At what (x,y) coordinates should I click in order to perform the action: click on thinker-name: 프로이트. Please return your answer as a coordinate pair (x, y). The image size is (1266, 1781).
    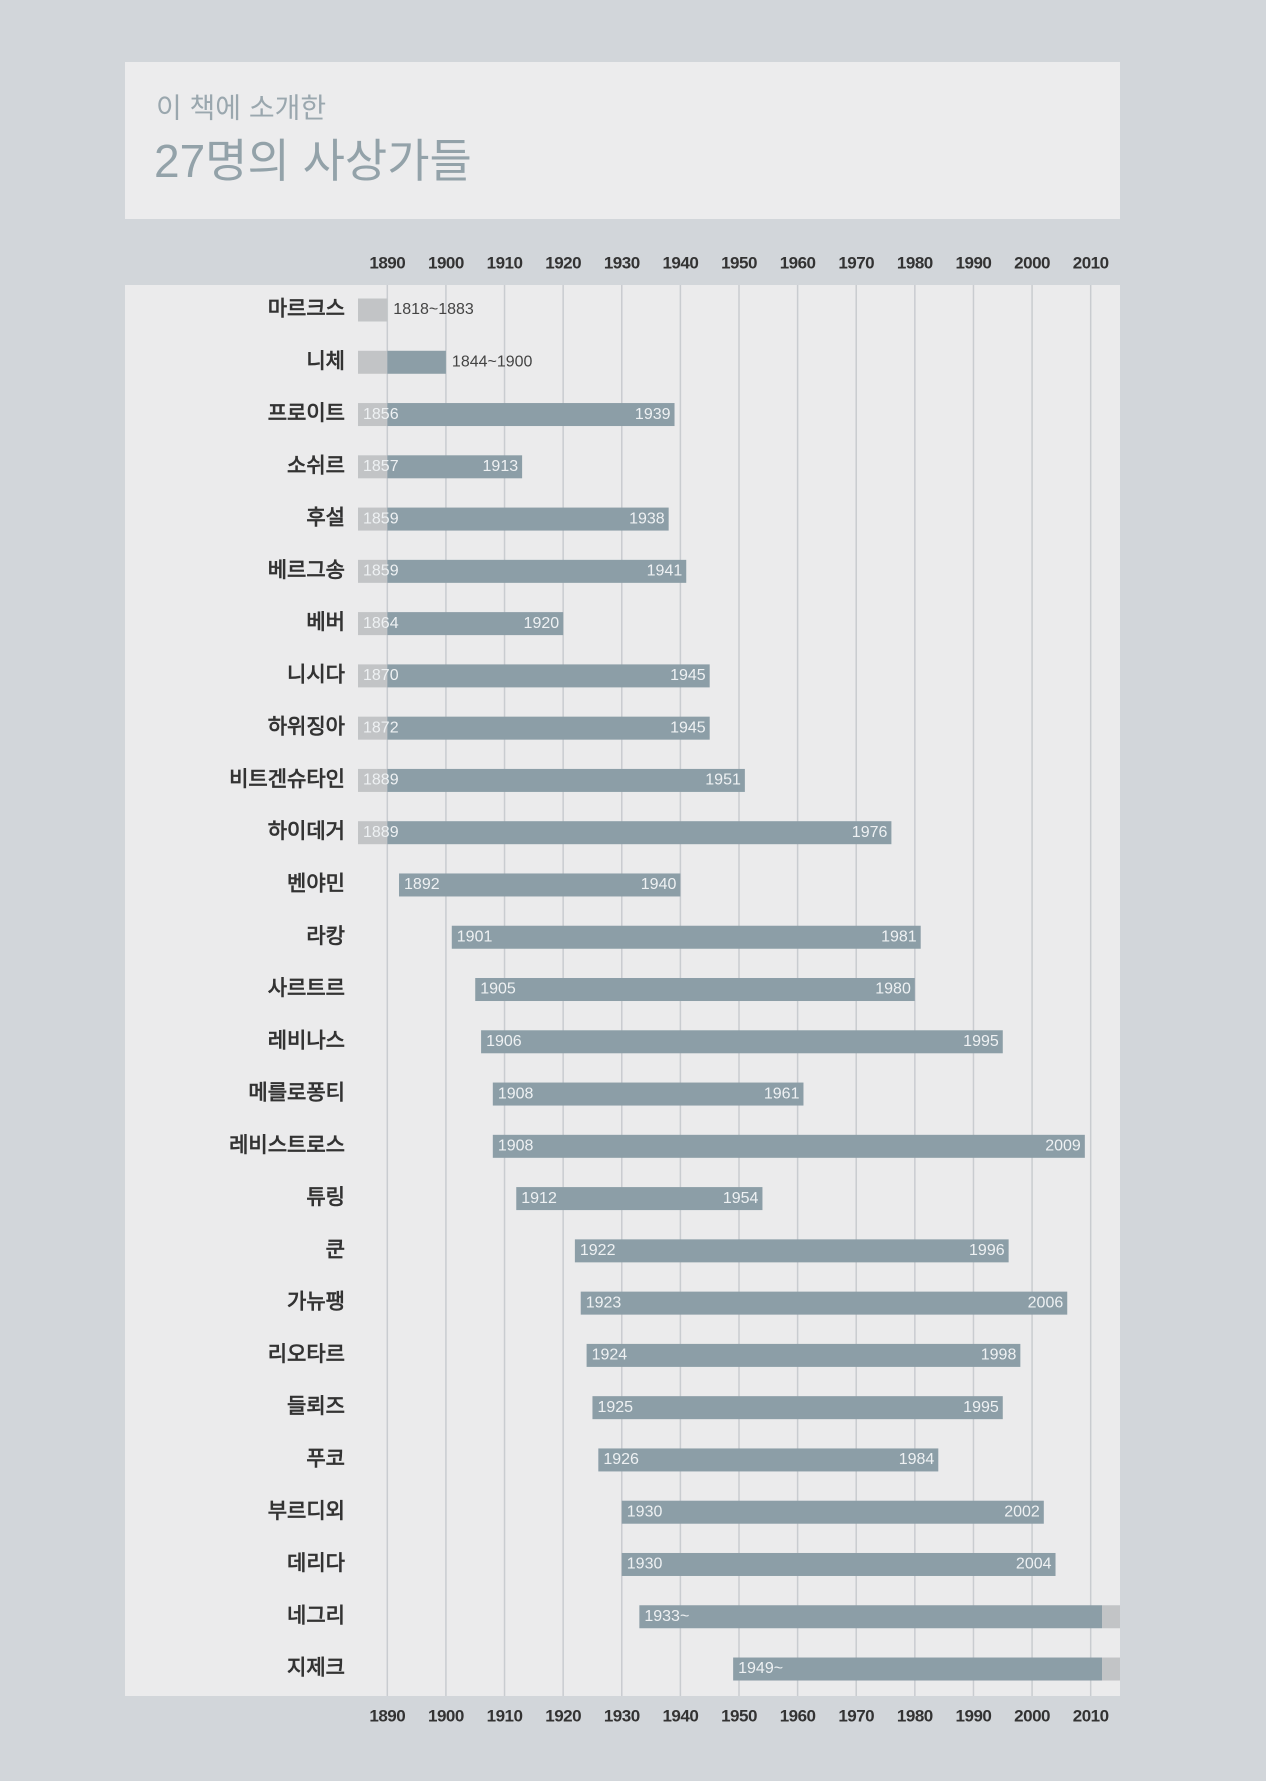
    Looking at the image, I should click on (306, 413).